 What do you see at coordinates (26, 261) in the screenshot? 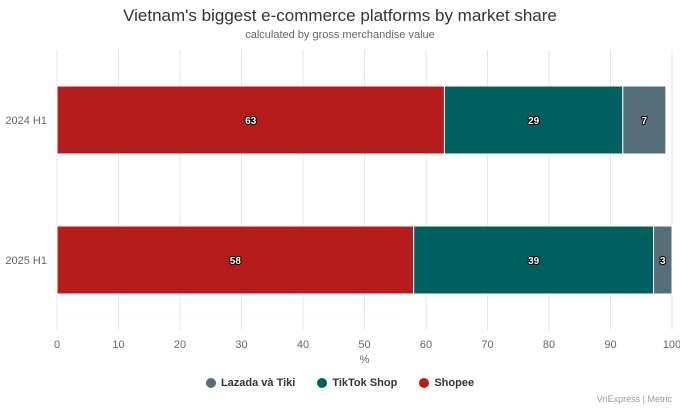
I see `y-category-label: 2025 H1` at bounding box center [26, 261].